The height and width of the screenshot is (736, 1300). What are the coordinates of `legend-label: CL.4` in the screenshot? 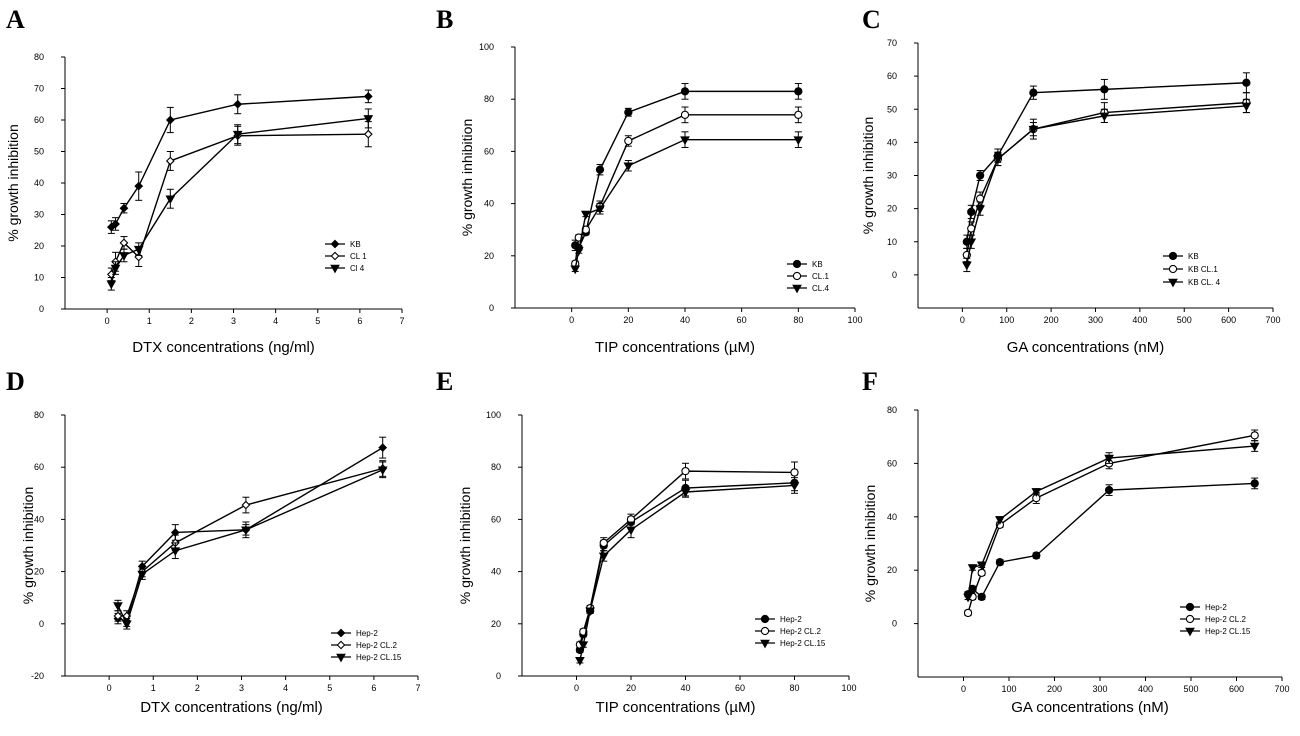 It's located at (820, 288).